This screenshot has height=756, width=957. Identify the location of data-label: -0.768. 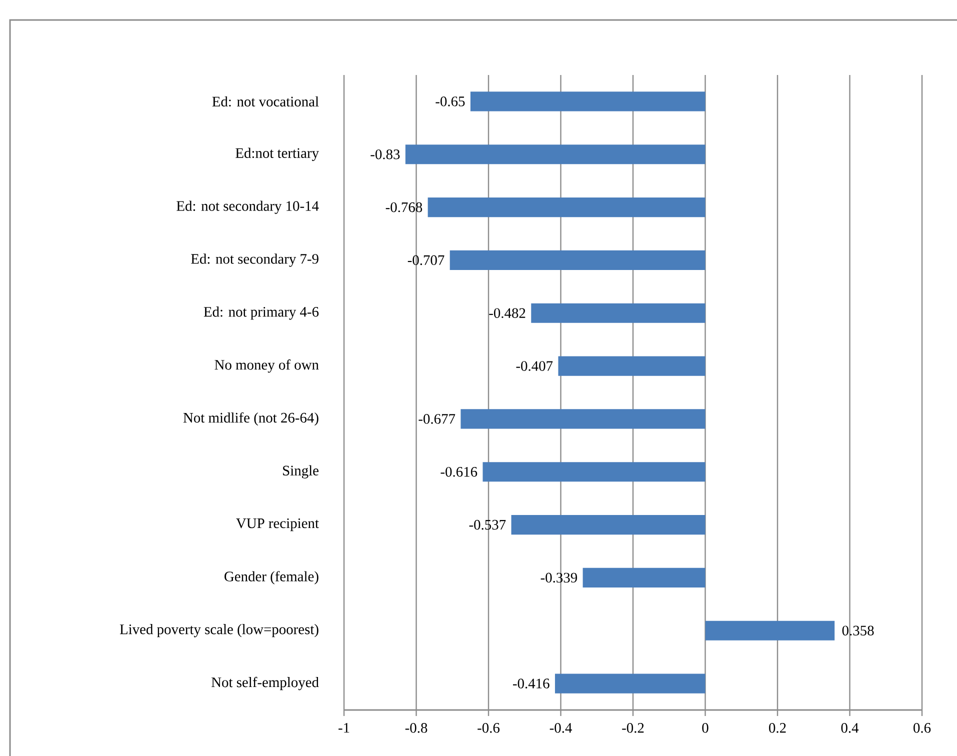
(404, 207).